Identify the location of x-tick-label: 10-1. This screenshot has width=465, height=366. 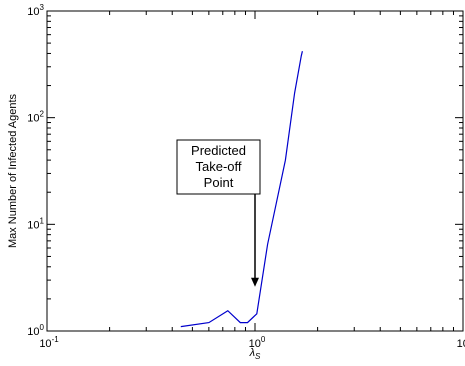
(49, 342).